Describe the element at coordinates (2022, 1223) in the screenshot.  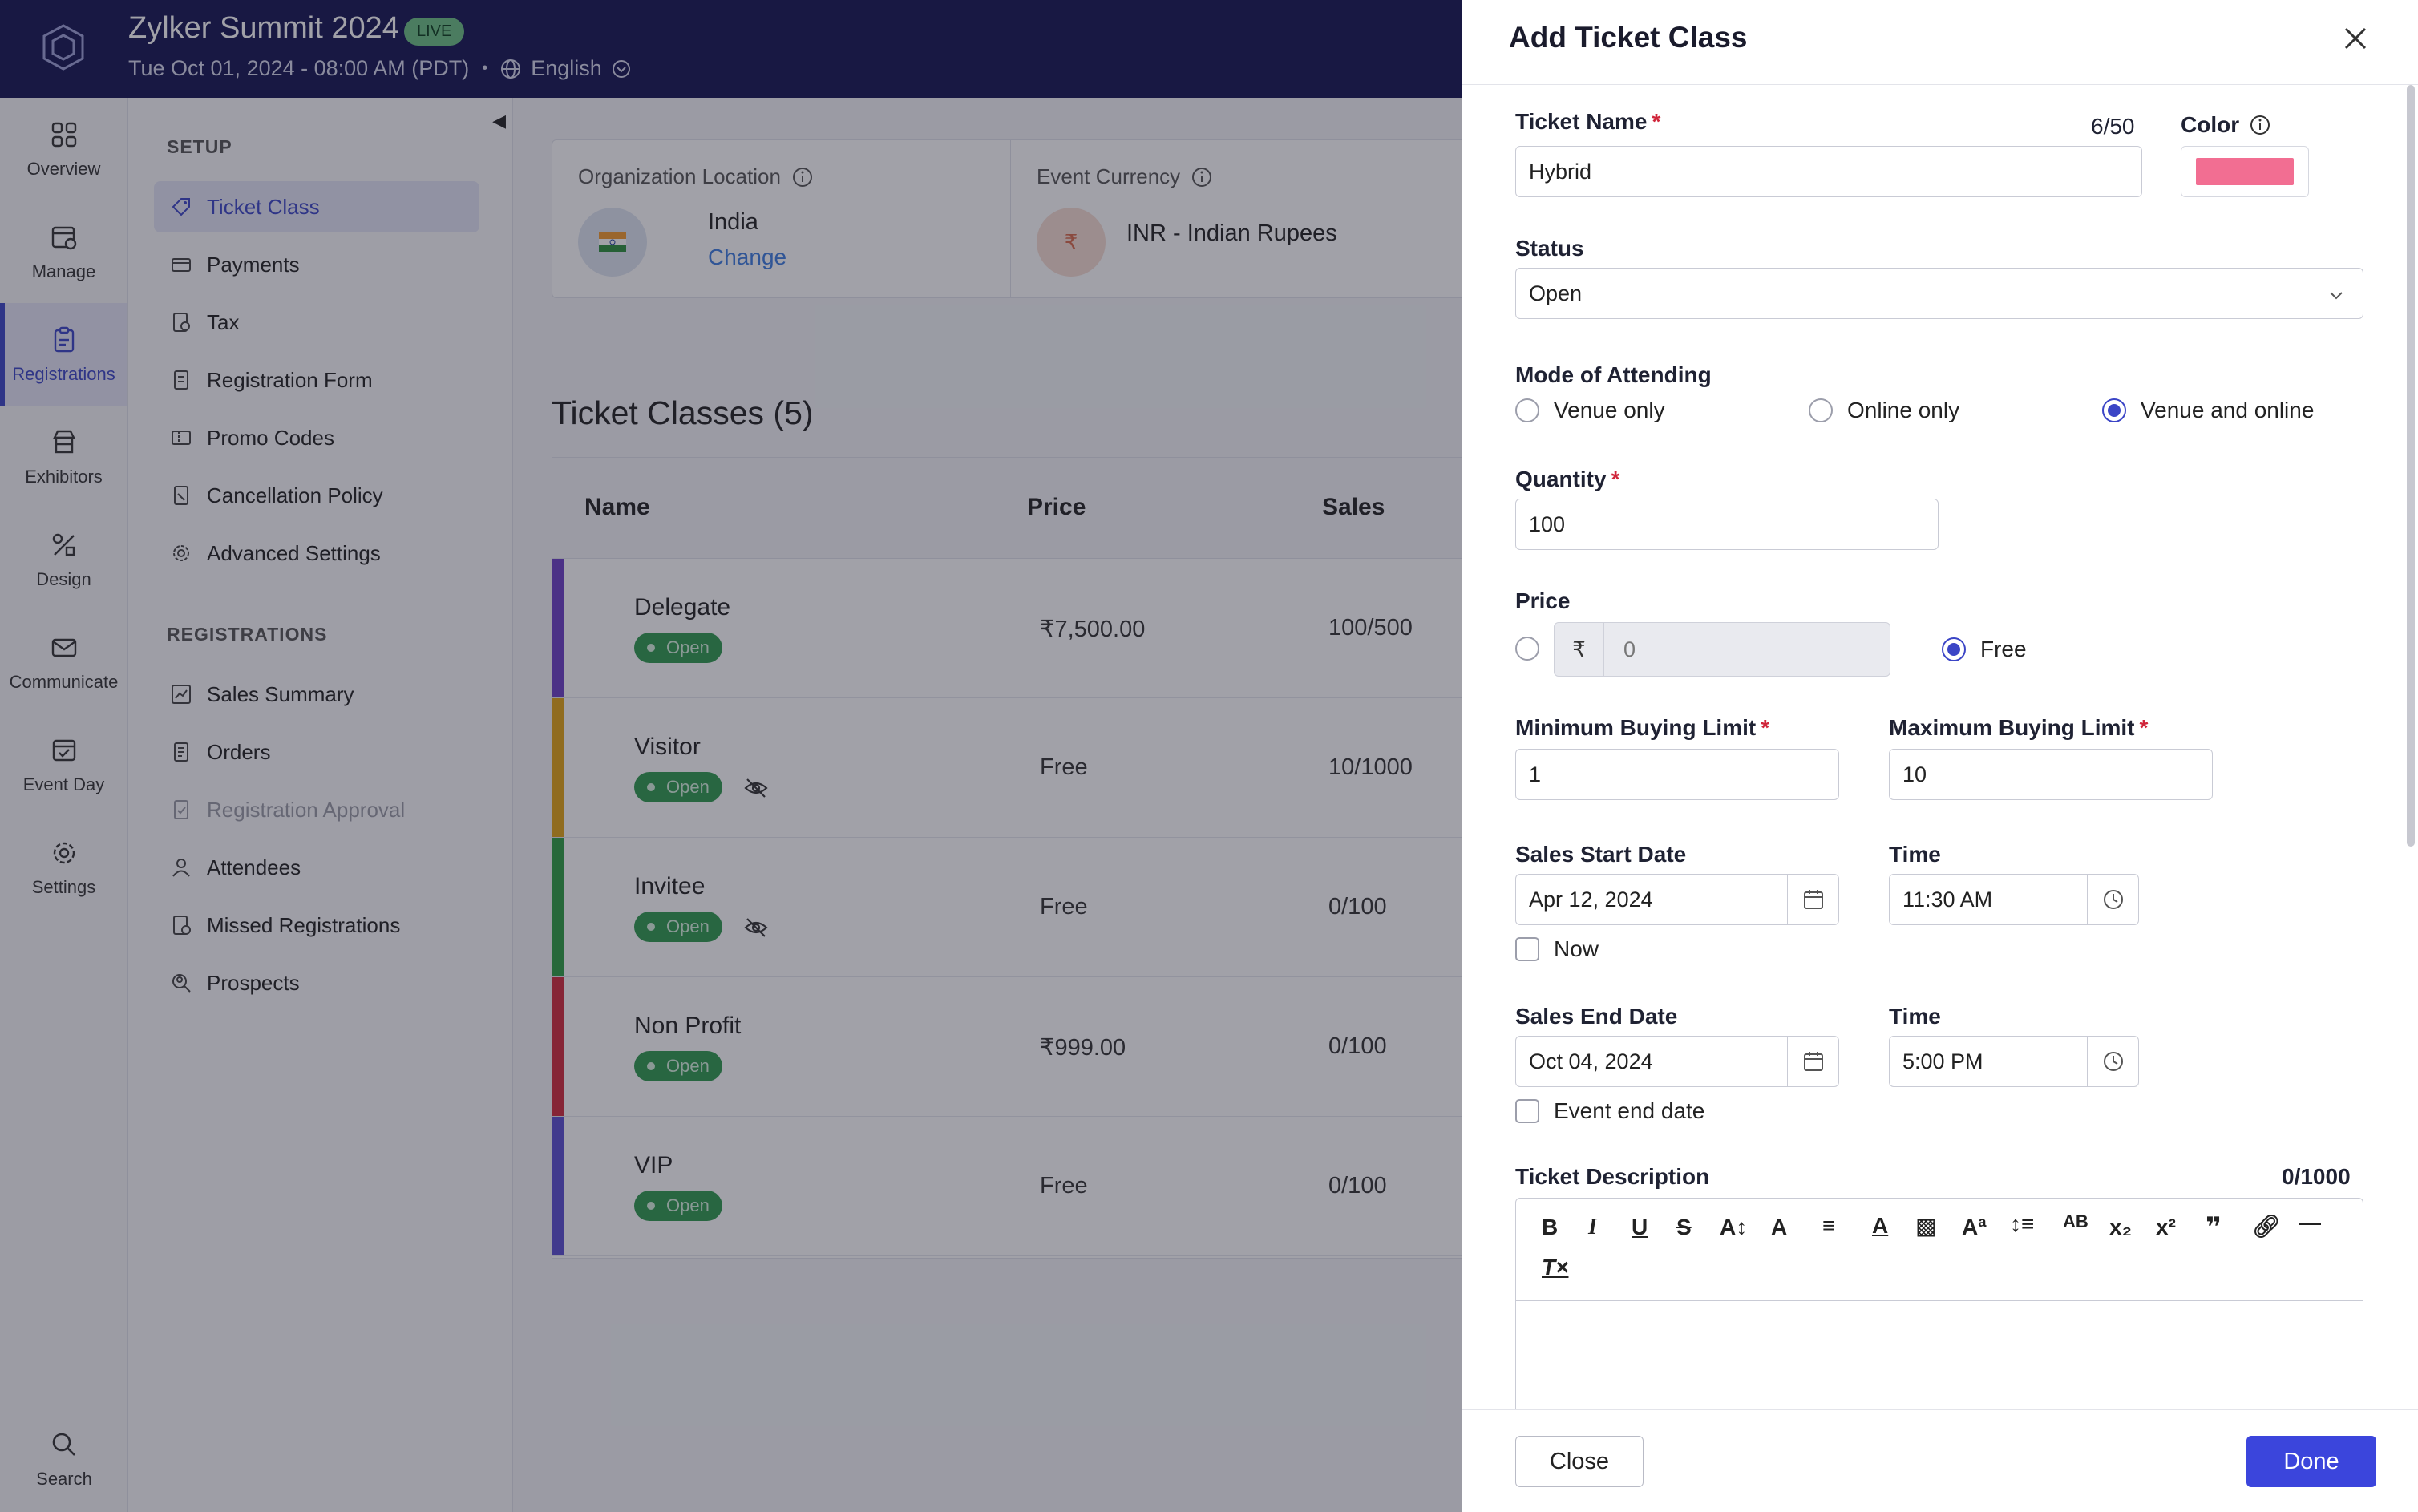
I see `line-height-icon: ↕≡` at that location.